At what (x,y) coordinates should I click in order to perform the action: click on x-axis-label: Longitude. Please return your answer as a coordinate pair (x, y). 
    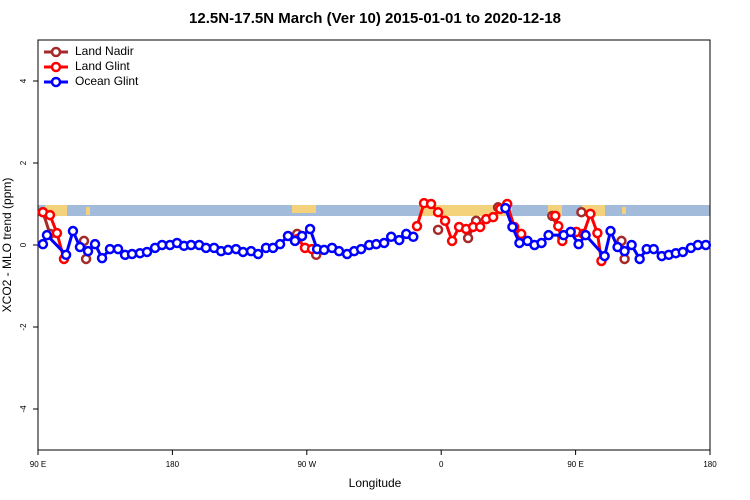
    Looking at the image, I should click on (375, 483).